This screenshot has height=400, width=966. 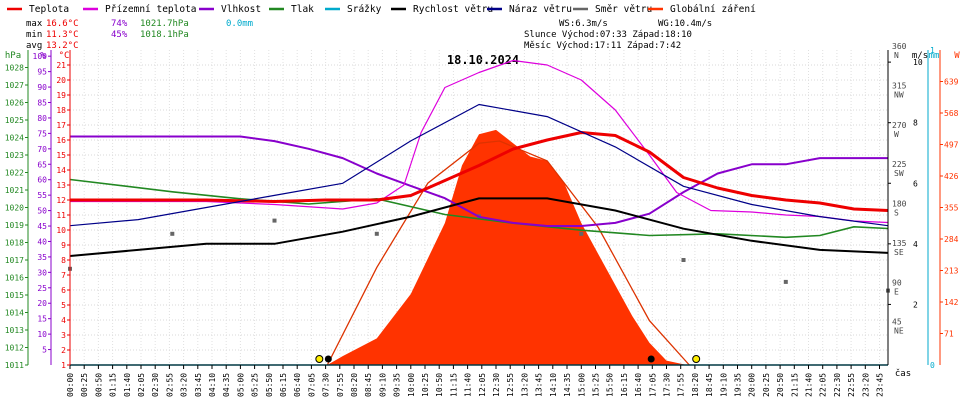 I want to click on sunrise-dark-marker, so click(x=328, y=359).